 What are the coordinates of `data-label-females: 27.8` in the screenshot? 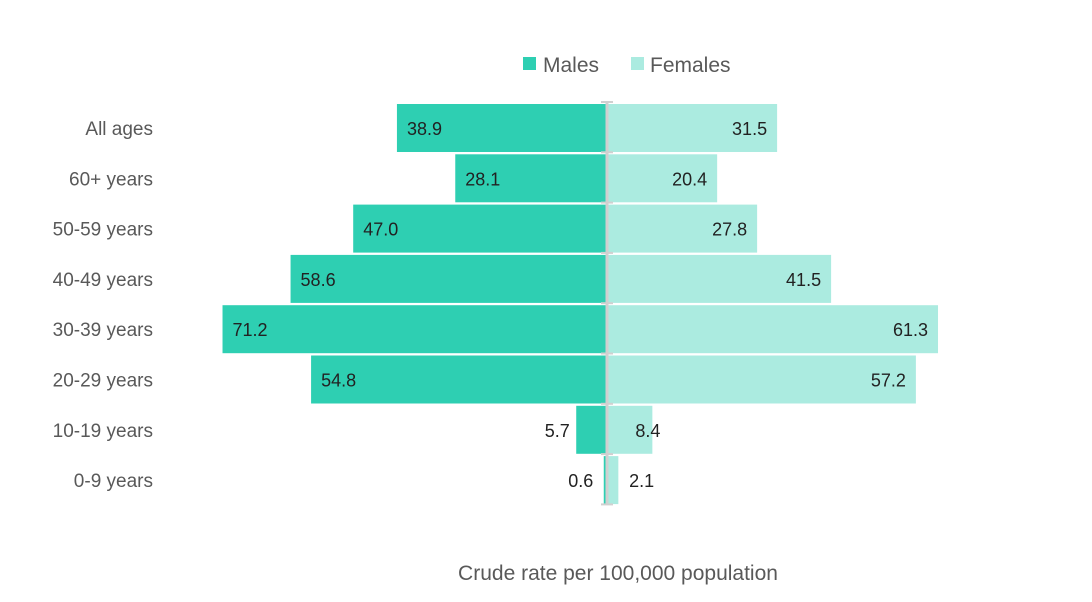 It's located at (729, 230).